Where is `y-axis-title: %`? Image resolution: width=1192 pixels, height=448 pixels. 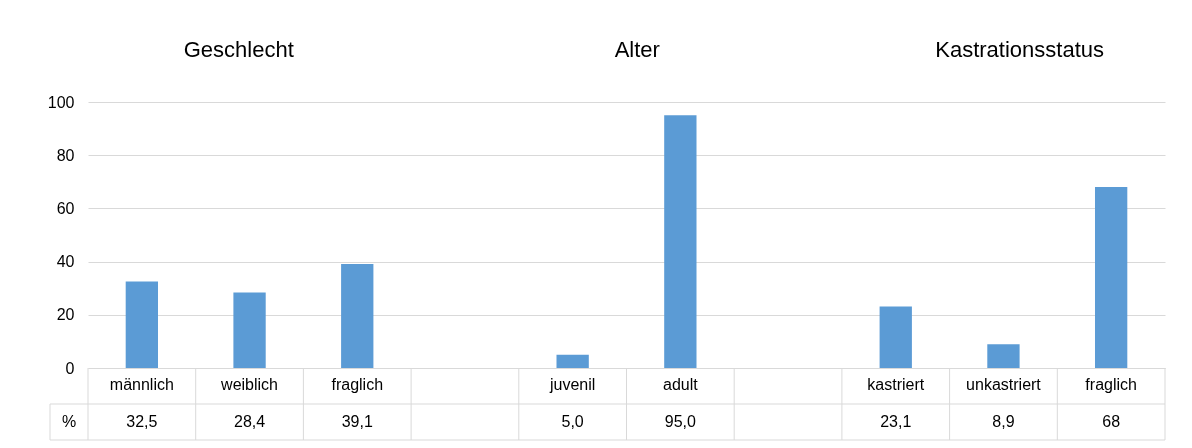 y-axis-title: % is located at coordinates (69, 421).